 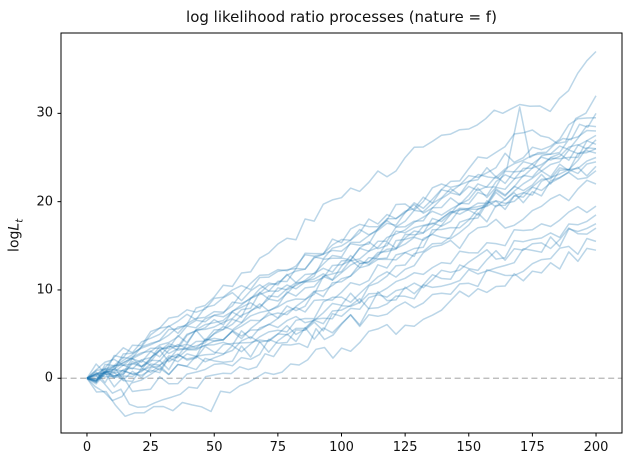 What do you see at coordinates (341, 447) in the screenshot?
I see `x-tick-label: 100` at bounding box center [341, 447].